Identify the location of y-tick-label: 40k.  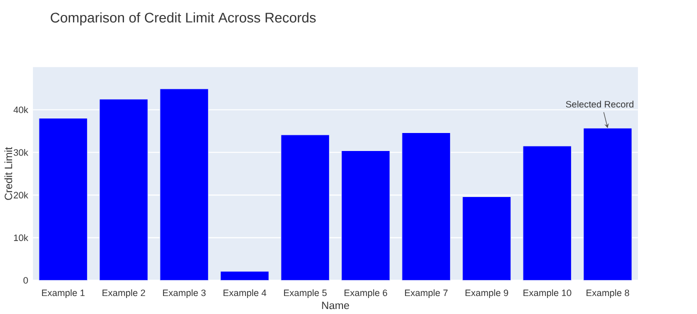
(21, 110).